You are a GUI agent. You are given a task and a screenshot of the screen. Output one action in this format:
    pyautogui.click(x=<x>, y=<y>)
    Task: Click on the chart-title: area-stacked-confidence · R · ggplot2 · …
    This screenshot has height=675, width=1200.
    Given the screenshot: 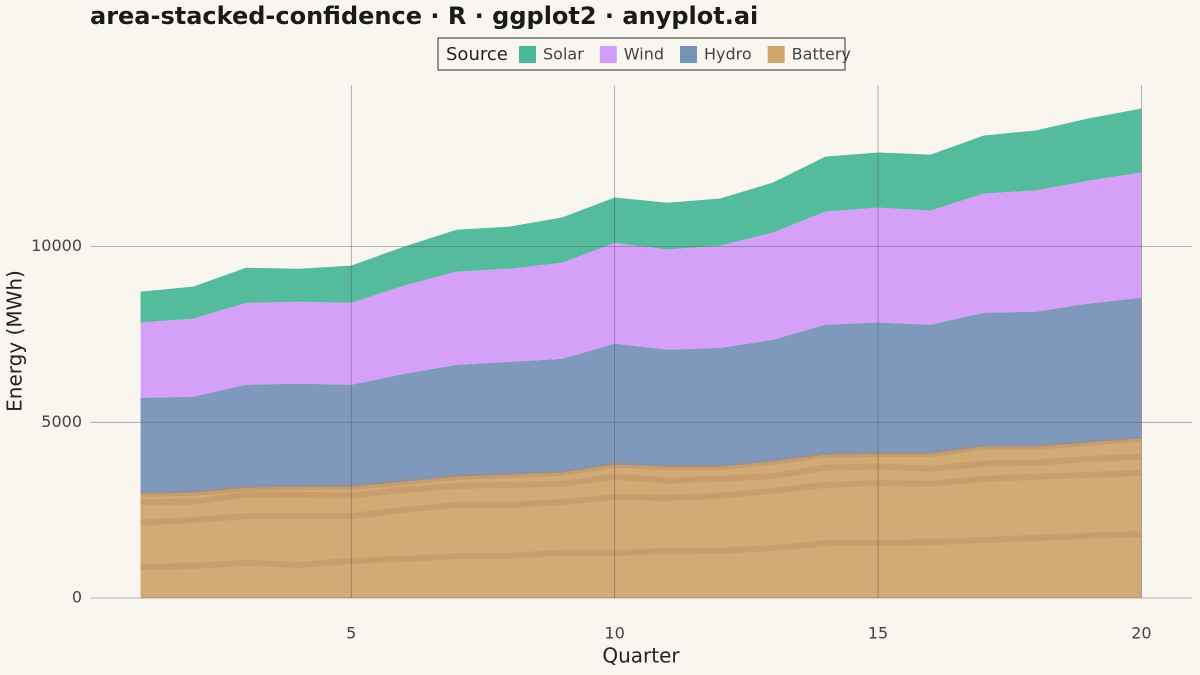 What is the action you would take?
    pyautogui.click(x=424, y=16)
    